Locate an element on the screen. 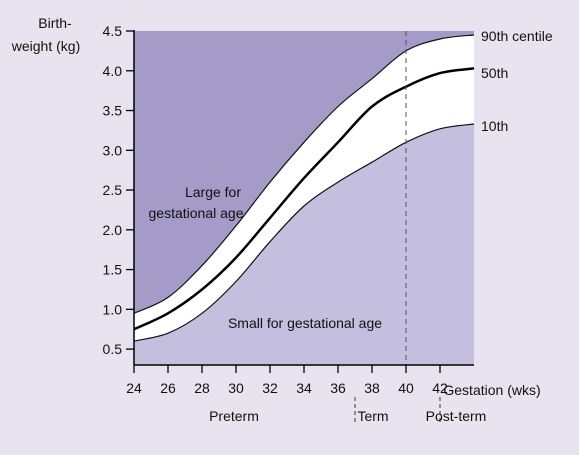  period-term: Term is located at coordinates (372, 416).